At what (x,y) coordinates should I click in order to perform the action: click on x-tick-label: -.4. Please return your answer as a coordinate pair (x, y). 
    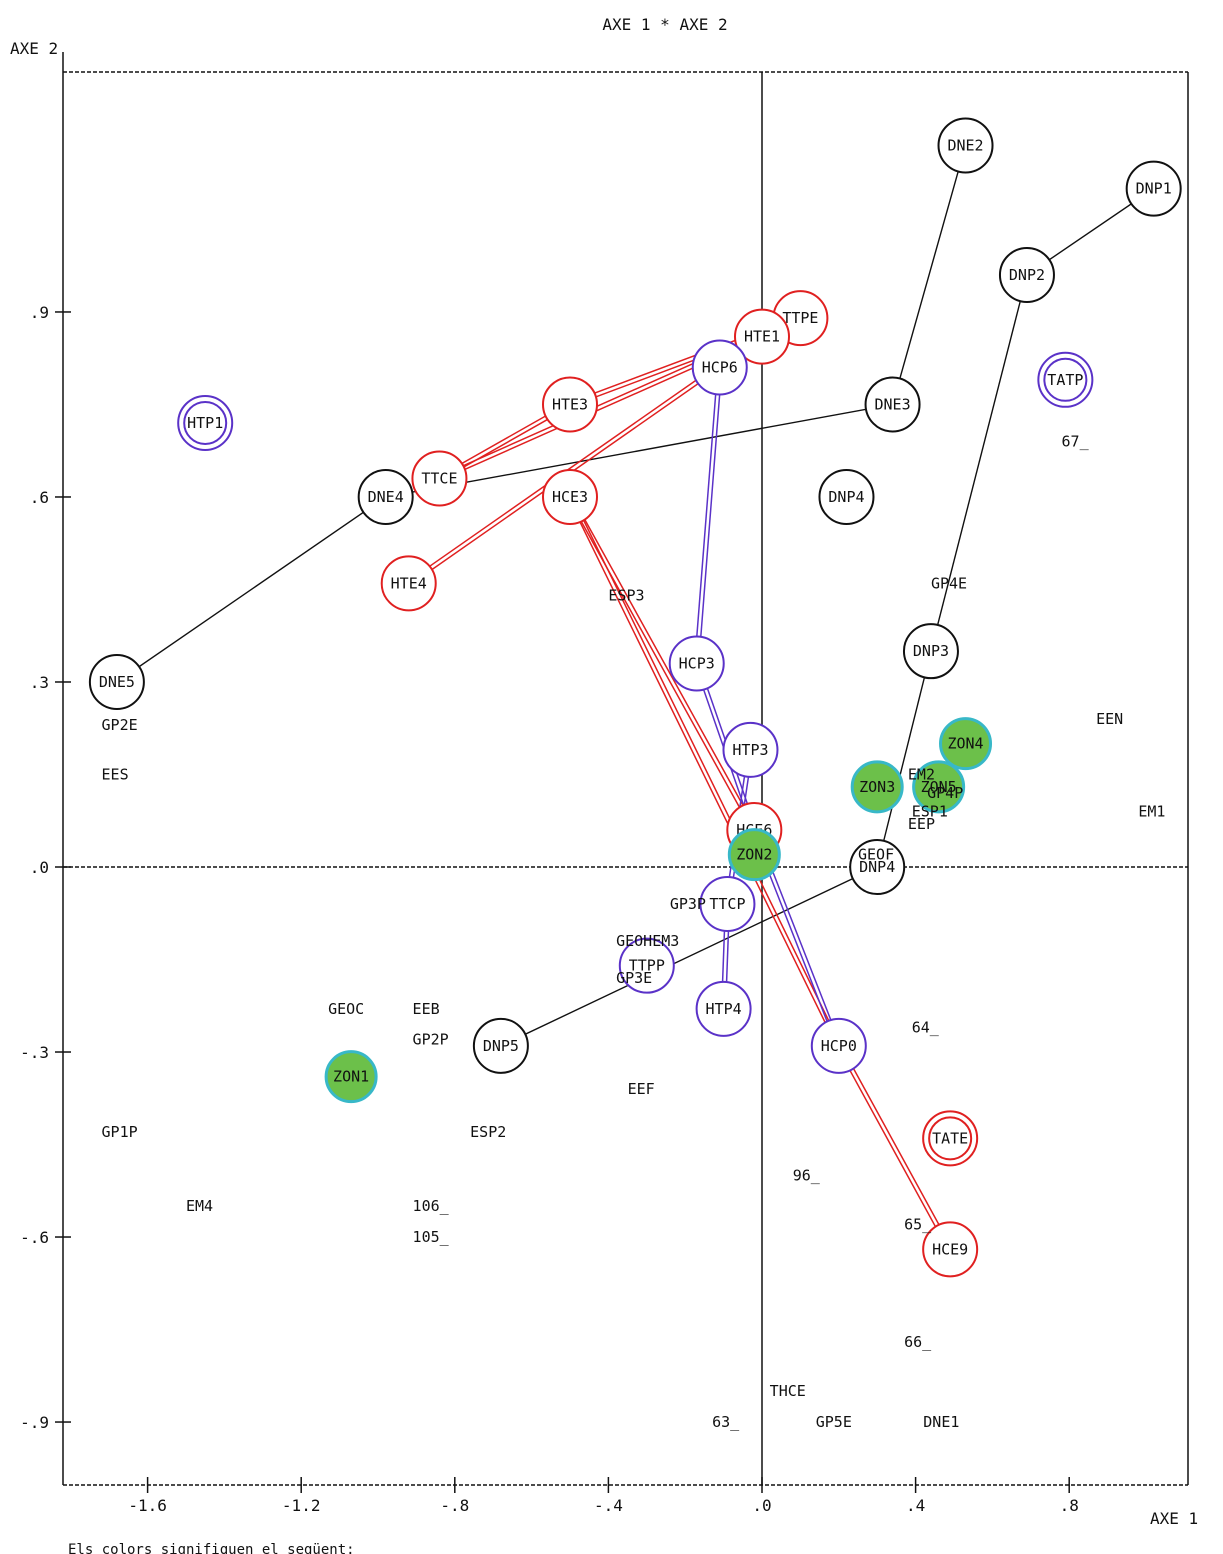
    Looking at the image, I should click on (608, 1505).